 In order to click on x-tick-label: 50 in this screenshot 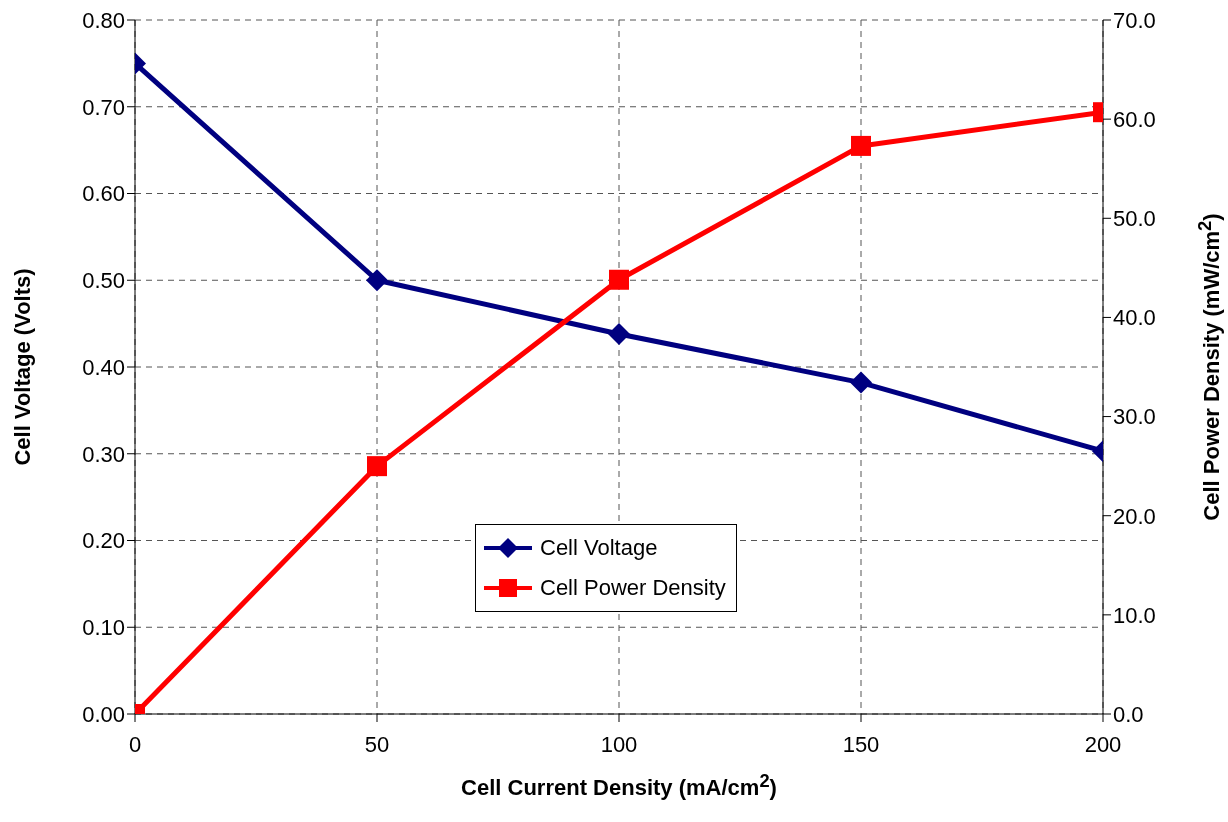, I will do `click(377, 744)`.